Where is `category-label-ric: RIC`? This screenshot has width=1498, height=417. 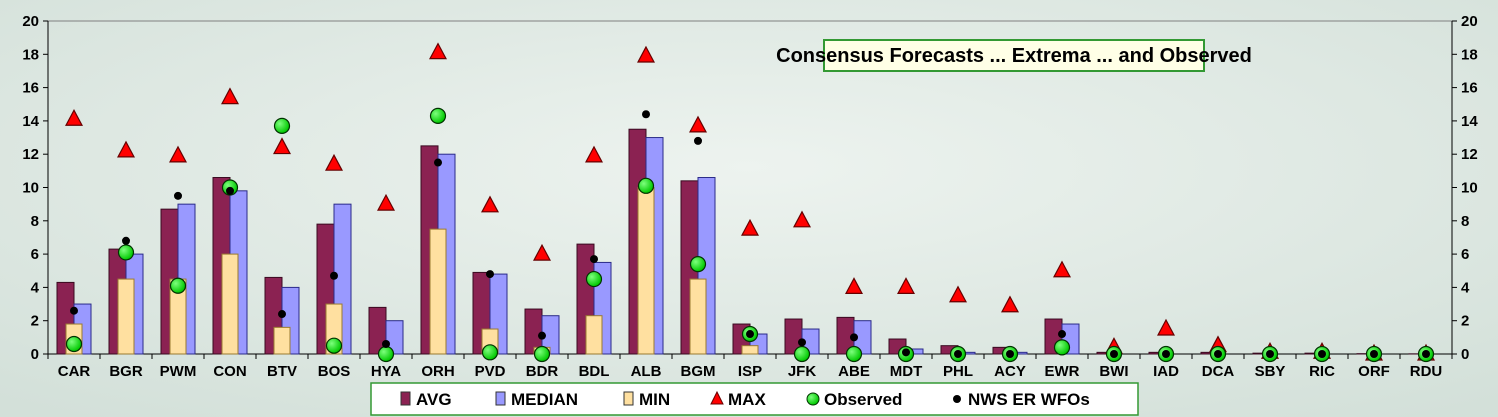 category-label-ric: RIC is located at coordinates (1322, 371).